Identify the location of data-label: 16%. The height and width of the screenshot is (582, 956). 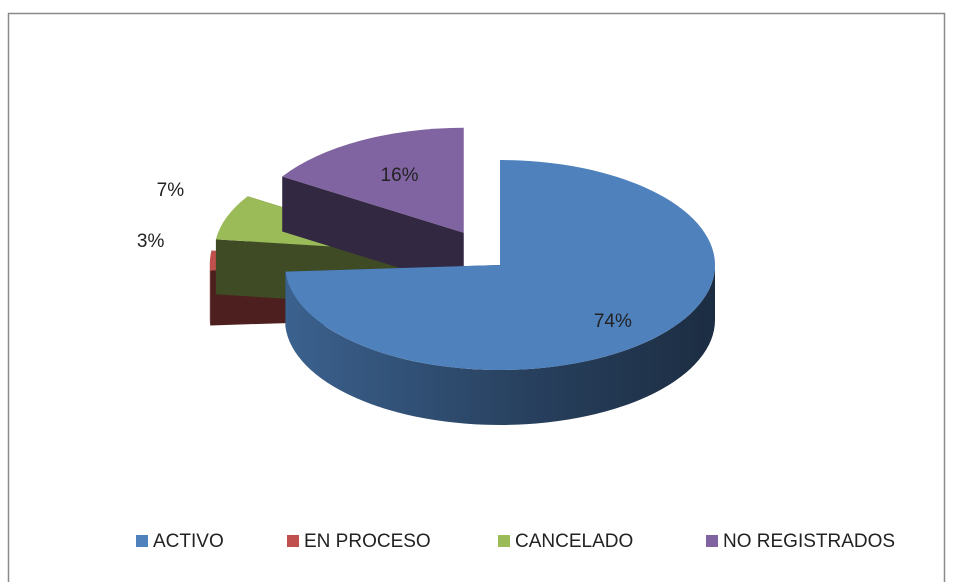
(400, 175).